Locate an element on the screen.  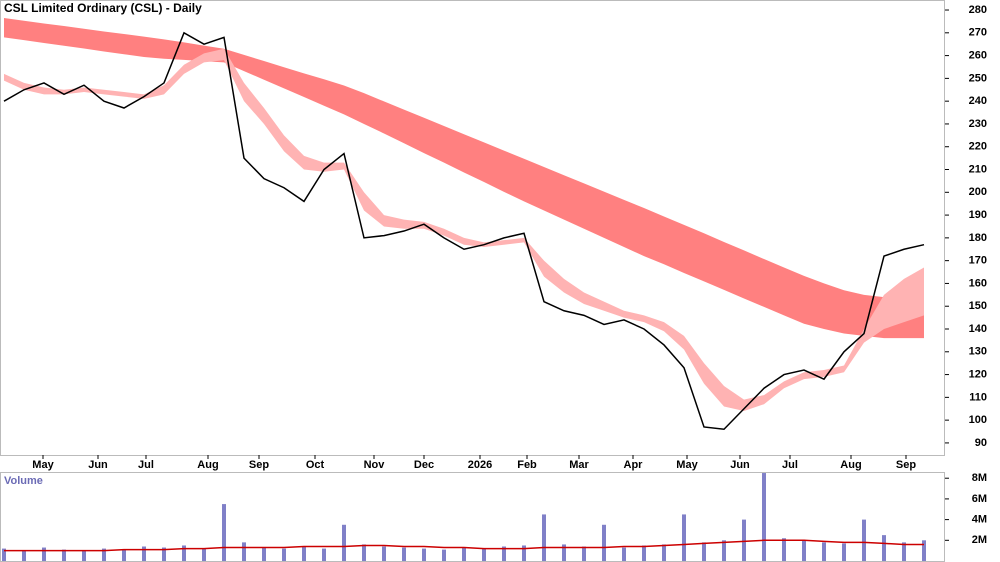
y-tick-label: 170 is located at coordinates (978, 261).